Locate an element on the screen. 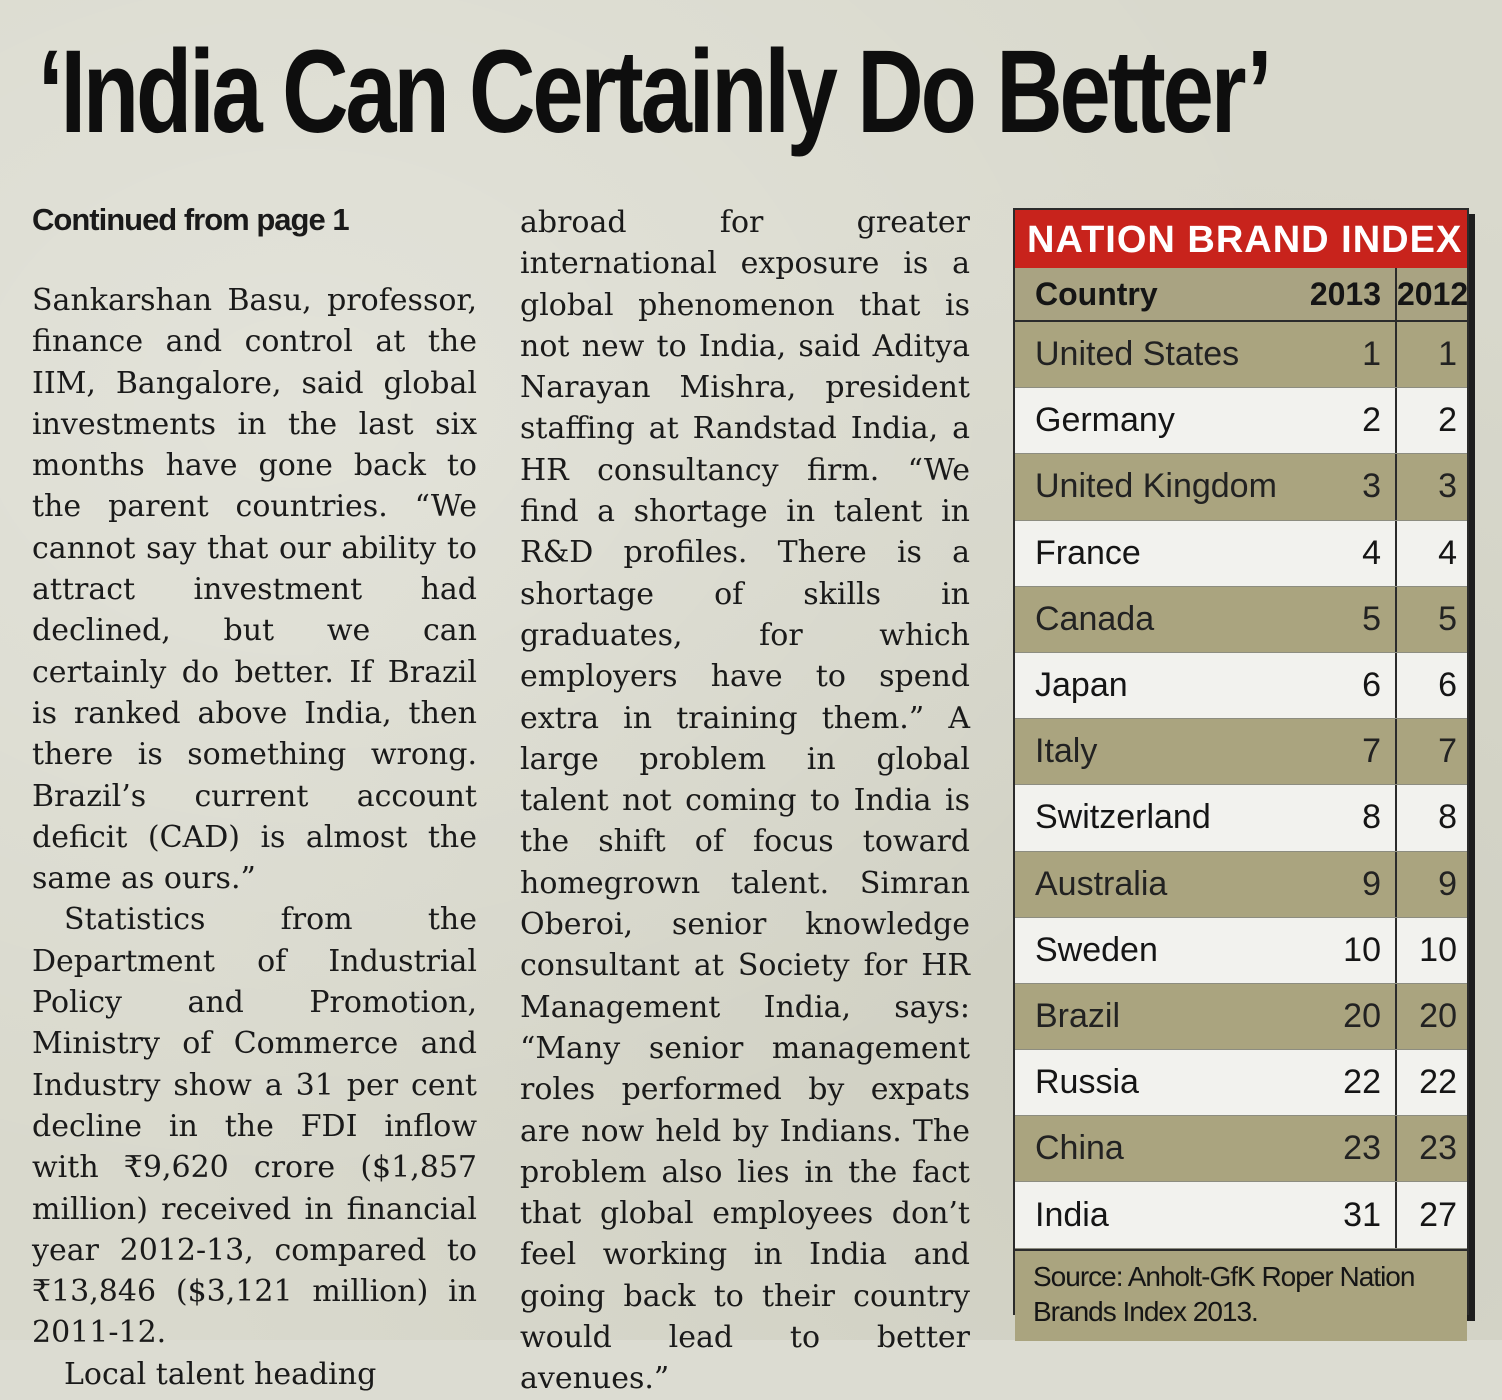 The width and height of the screenshot is (1502, 1400). cell-country: France is located at coordinates (1088, 552).